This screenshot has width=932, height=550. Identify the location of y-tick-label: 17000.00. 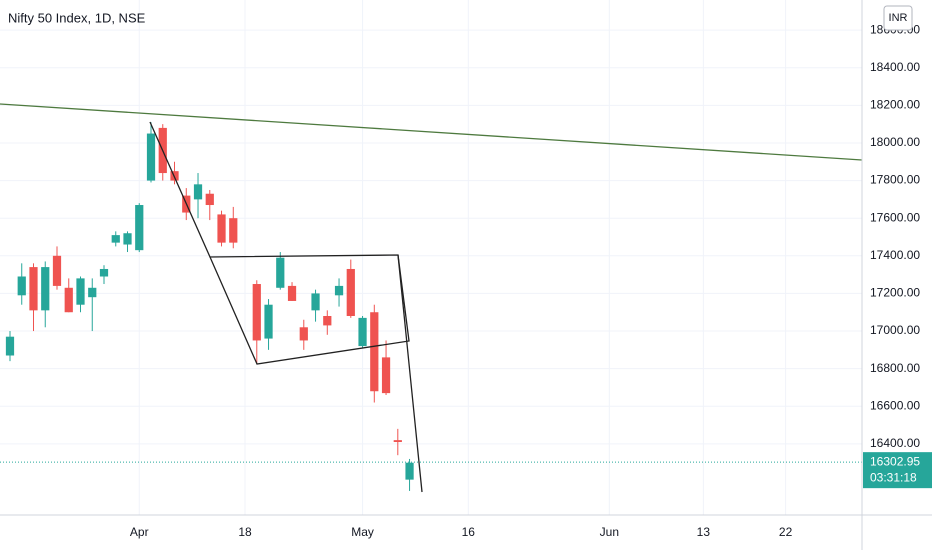
(895, 330).